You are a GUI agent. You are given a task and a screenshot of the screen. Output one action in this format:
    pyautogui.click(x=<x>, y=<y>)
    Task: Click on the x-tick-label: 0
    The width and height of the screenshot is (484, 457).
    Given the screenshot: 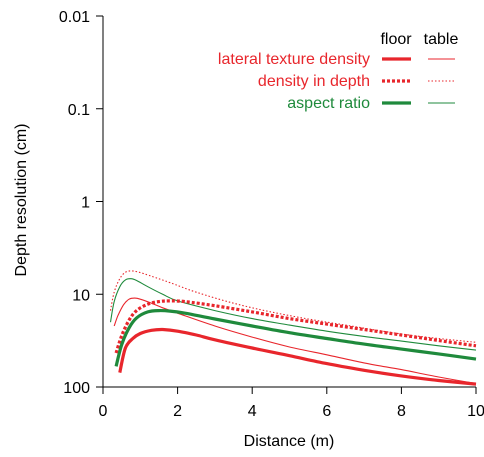 What is the action you would take?
    pyautogui.click(x=103, y=411)
    